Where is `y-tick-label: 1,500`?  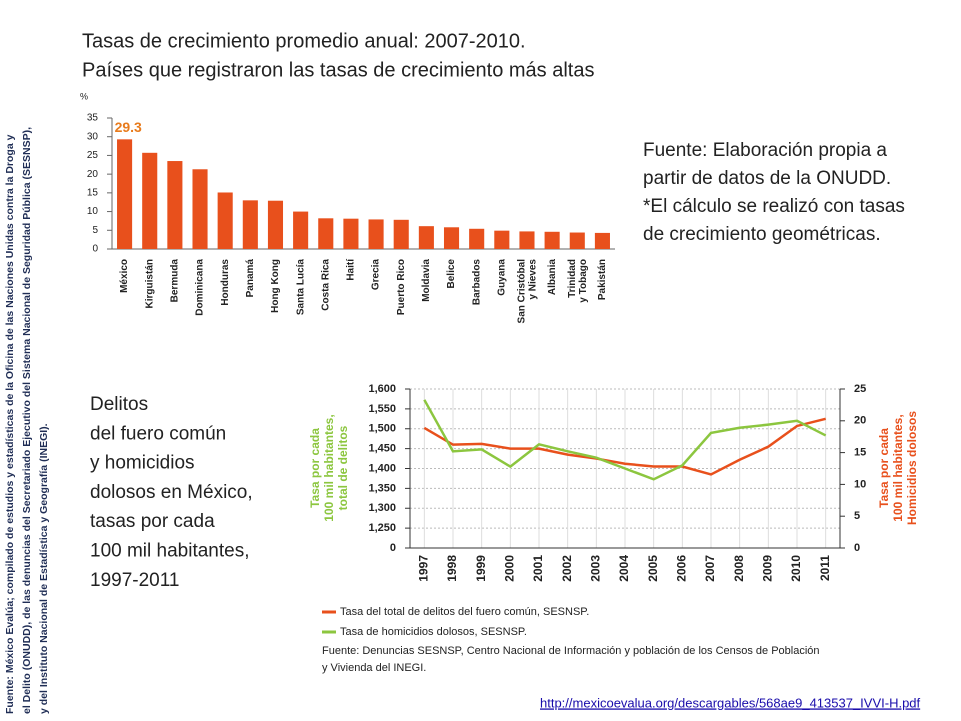
y-tick-label: 1,500 is located at coordinates (382, 429).